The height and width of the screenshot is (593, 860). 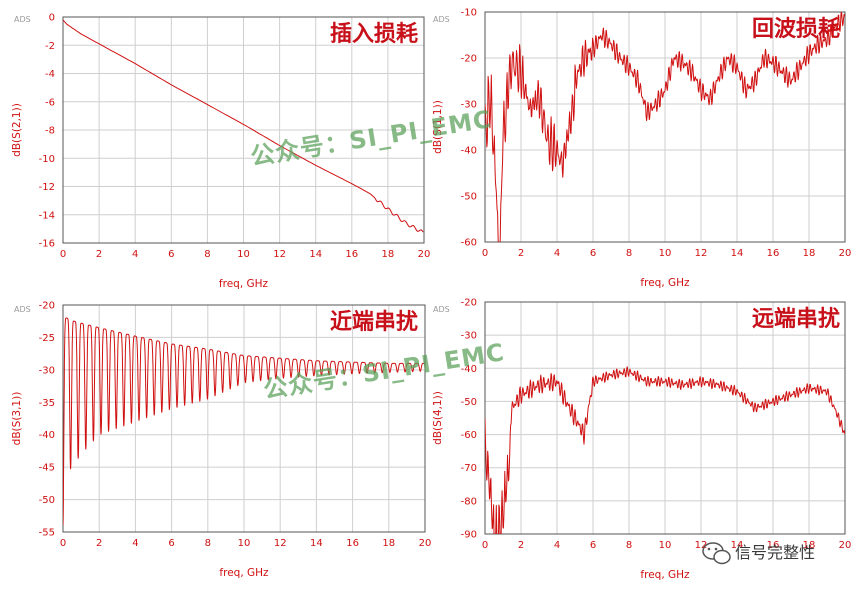 I want to click on y-tick-label: -25, so click(x=47, y=338).